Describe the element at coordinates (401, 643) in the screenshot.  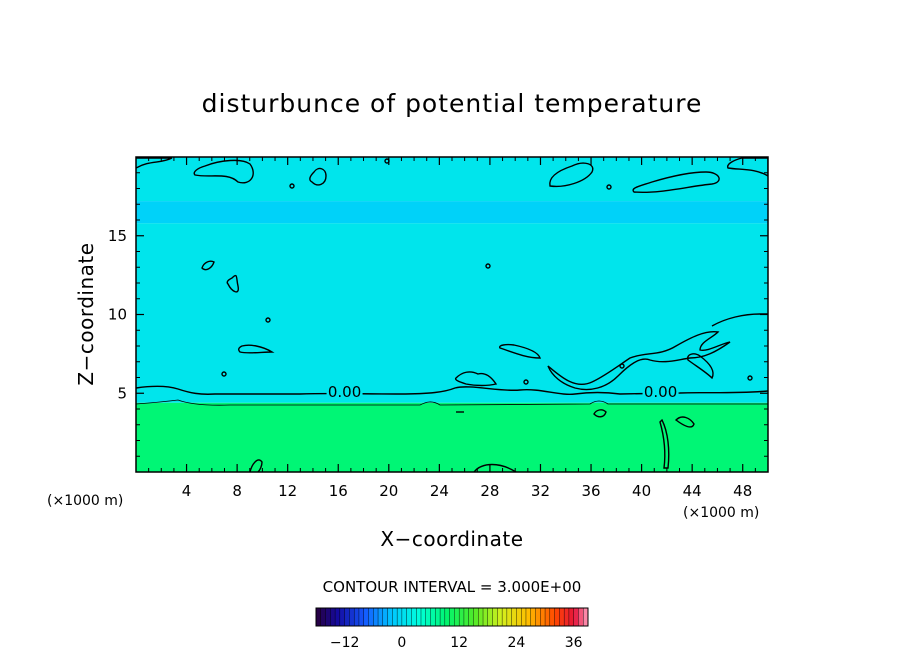
I see `colorbar-tick-label: 0` at that location.